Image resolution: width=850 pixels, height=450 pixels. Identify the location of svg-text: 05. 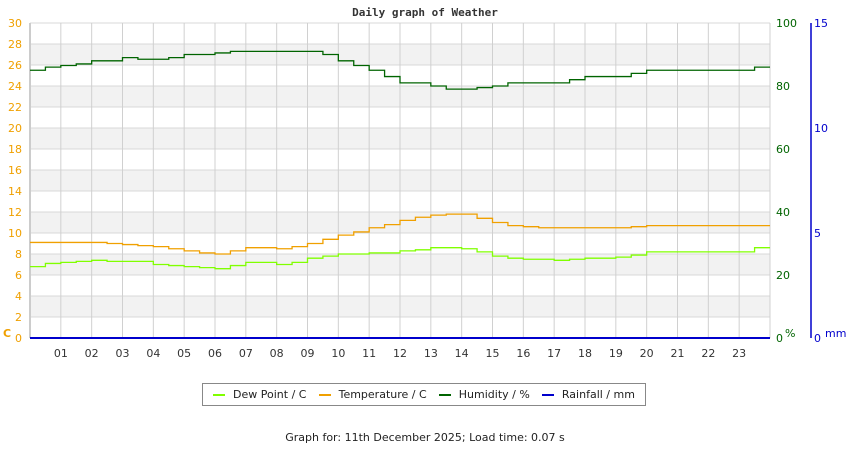
(184, 353).